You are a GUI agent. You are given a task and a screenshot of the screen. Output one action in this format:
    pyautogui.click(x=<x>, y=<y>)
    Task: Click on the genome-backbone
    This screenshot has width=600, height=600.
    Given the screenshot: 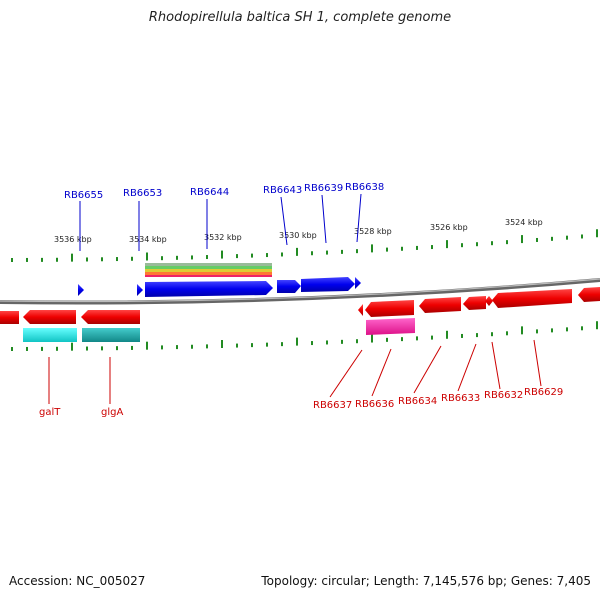 What is the action you would take?
    pyautogui.click(x=300, y=291)
    